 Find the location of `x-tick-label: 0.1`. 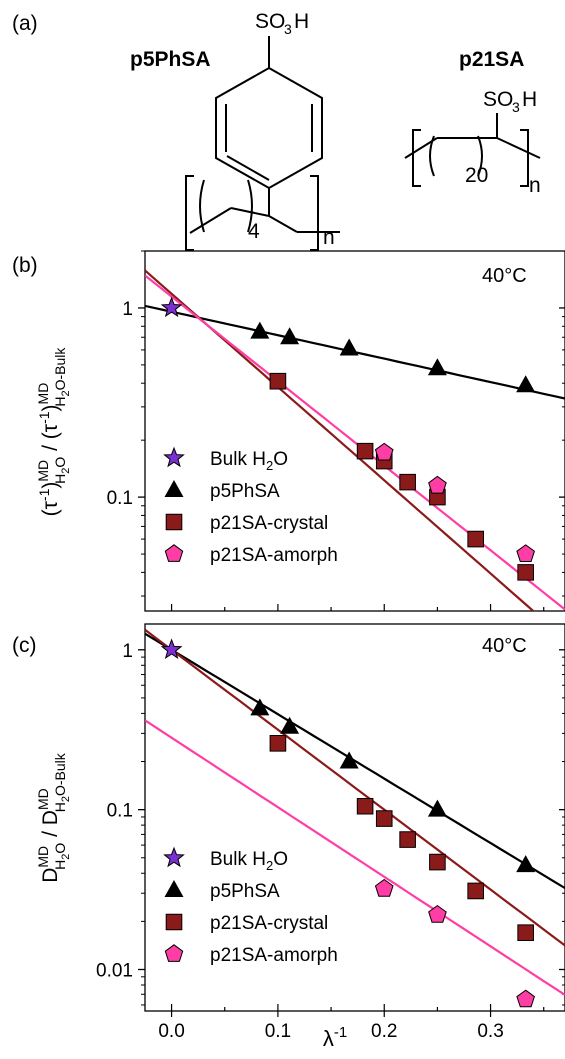

x-tick-label: 0.1 is located at coordinates (278, 1031).